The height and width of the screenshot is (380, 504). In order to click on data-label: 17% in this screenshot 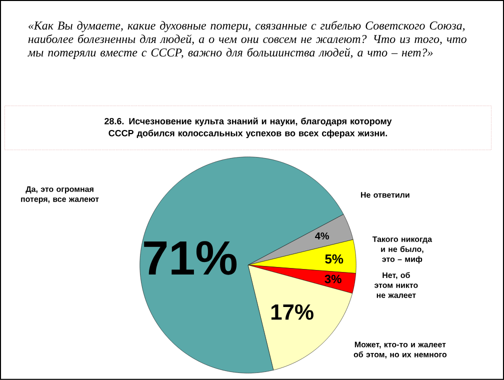, I will do `click(292, 312)`.